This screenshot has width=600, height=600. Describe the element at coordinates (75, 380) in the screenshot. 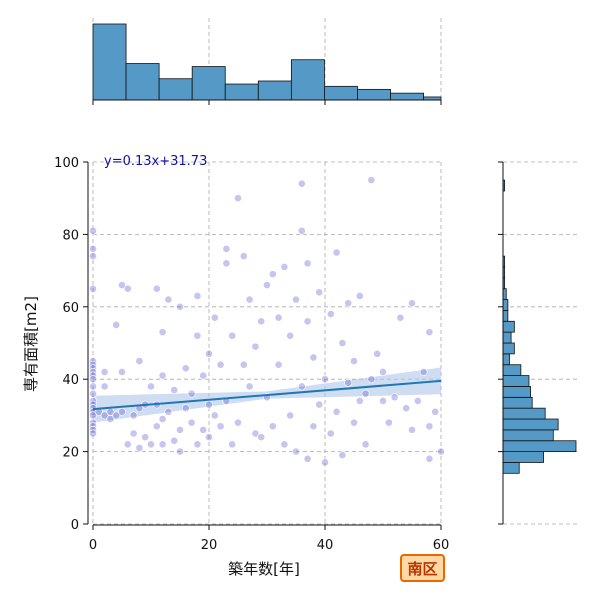

I see `y-tick: 40` at that location.